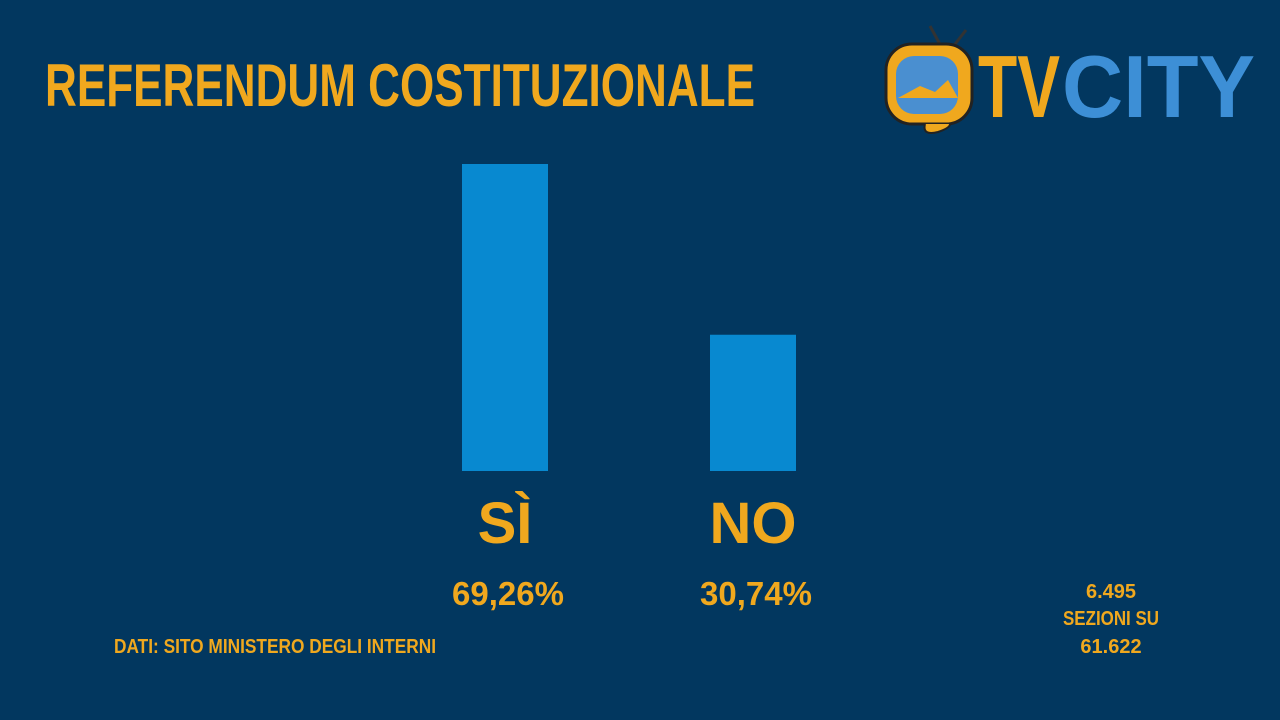  I want to click on logo: TV CITY, so click(1069, 80).